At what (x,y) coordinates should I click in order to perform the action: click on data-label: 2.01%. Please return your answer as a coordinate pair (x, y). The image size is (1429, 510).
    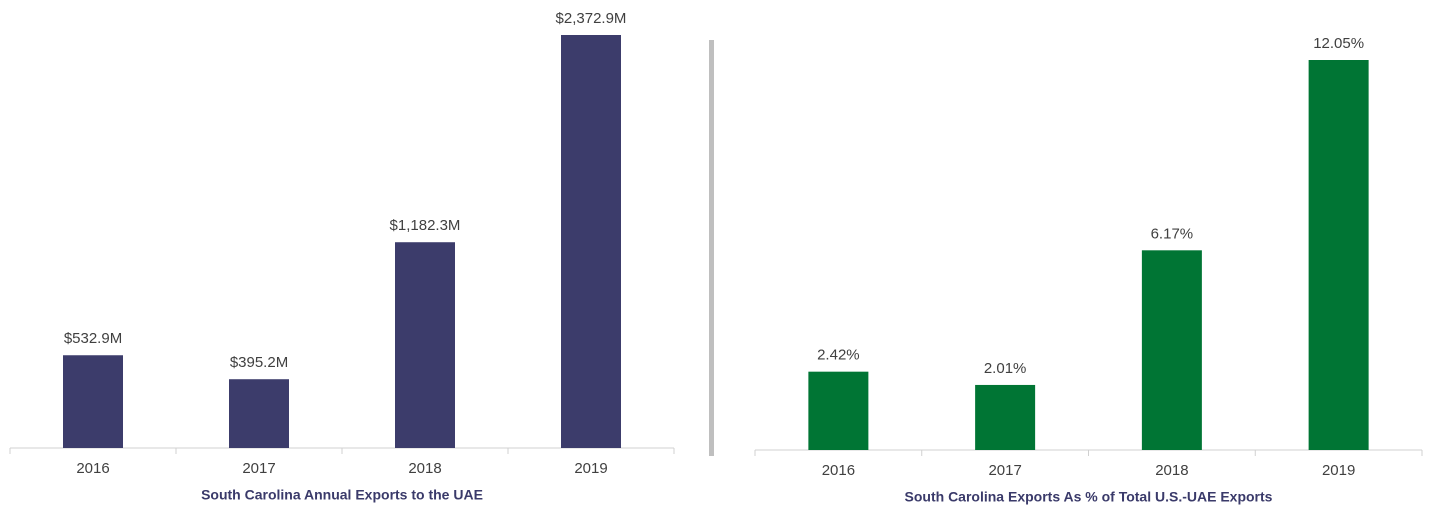
    Looking at the image, I should click on (1005, 368).